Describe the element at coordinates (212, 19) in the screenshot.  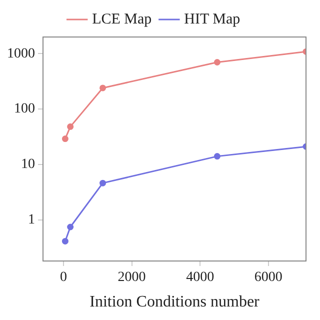
I see `legend-label: HIT Map` at that location.